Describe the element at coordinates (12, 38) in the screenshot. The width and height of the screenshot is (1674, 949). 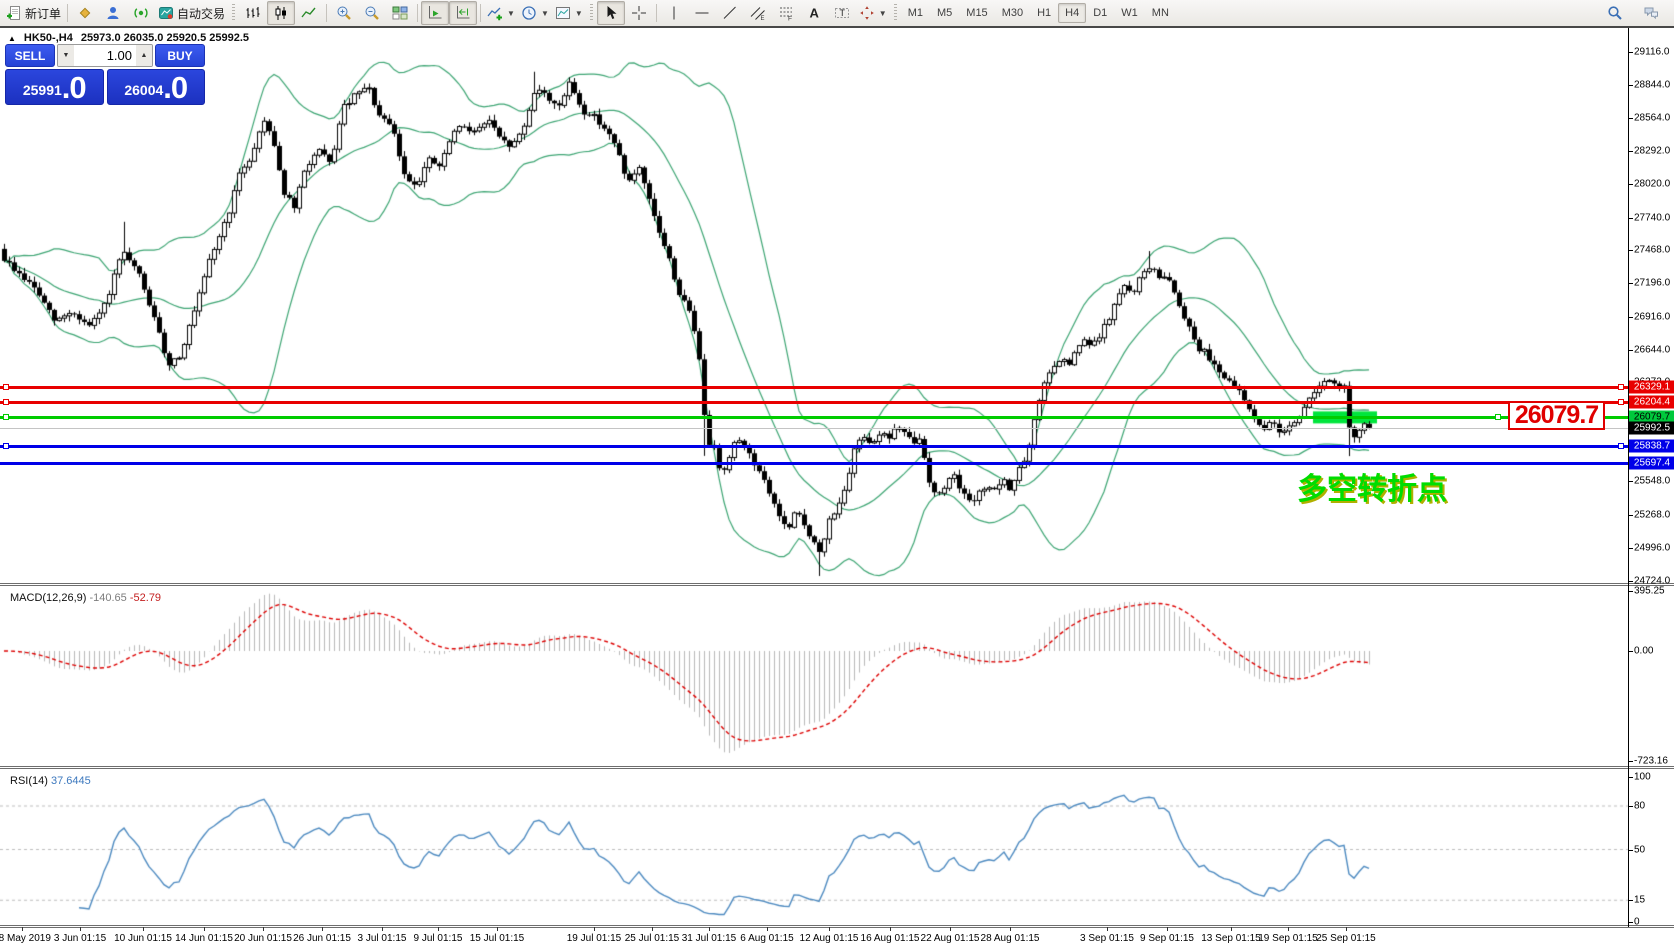
I see `collapse-trade-panel-icon: ▲` at that location.